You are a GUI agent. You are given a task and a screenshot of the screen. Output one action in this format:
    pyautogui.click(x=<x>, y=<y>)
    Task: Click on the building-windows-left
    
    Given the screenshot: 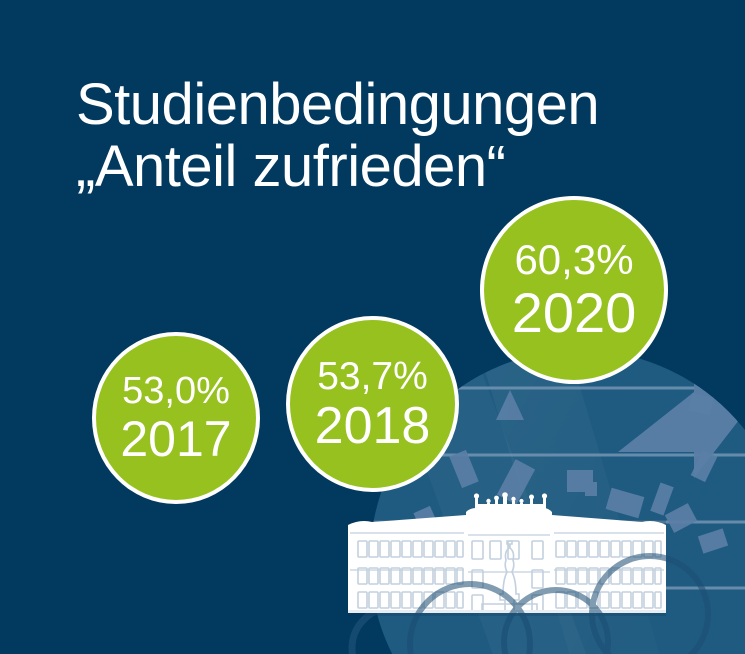 What is the action you would take?
    pyautogui.click(x=410, y=574)
    